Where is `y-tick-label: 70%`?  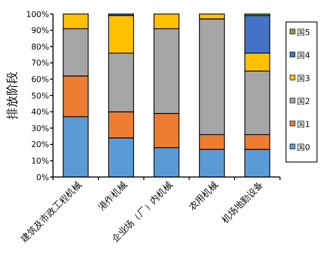 y-tick-label: 70% is located at coordinates (40, 63).